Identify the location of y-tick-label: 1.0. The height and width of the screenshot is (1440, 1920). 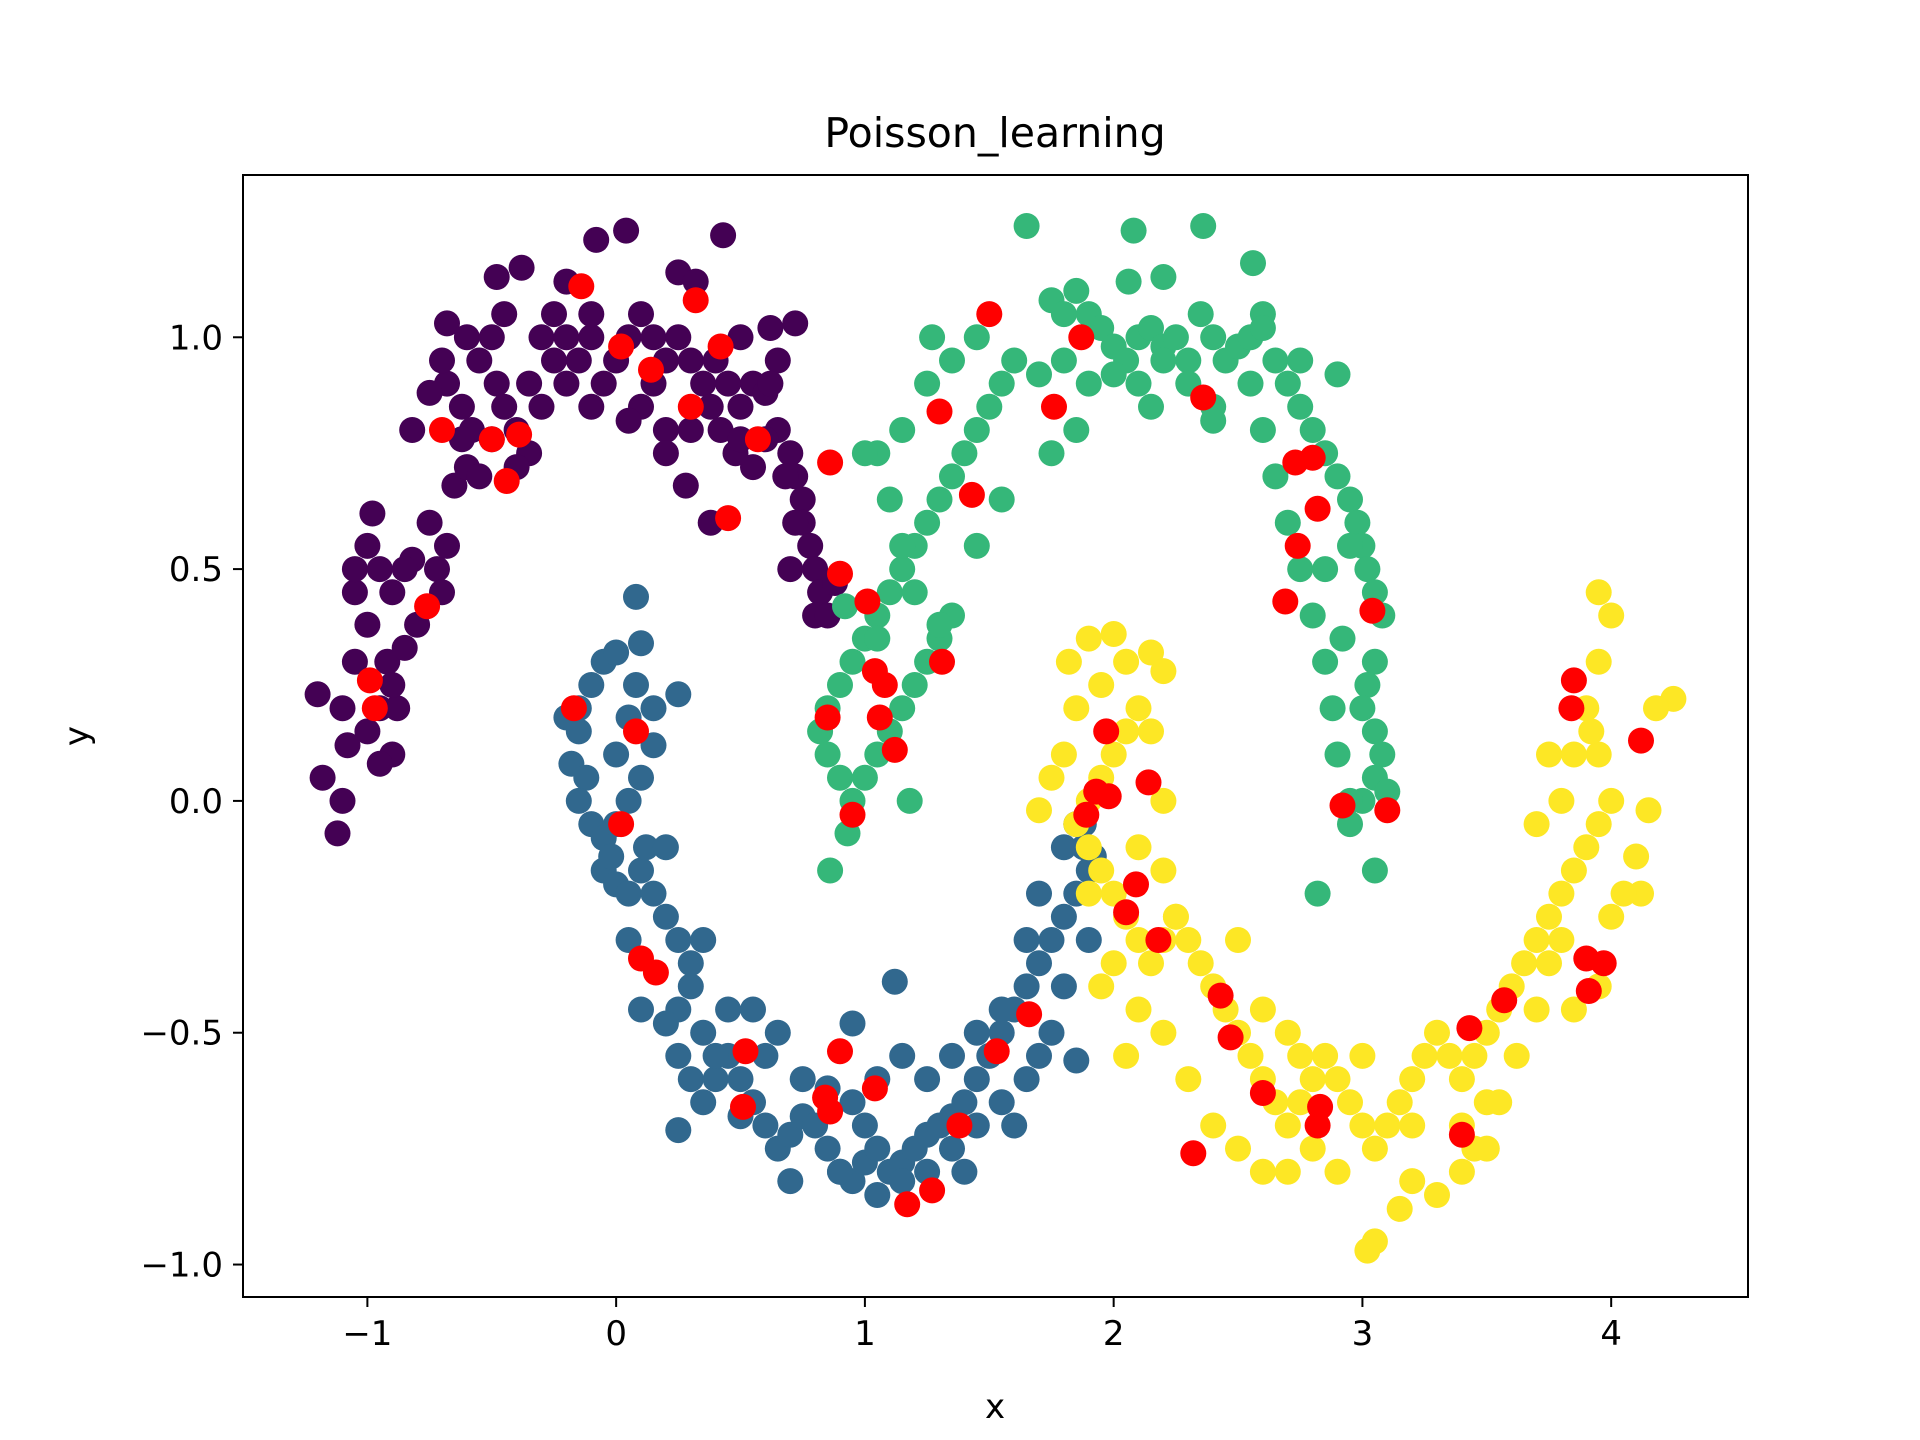
(196, 338).